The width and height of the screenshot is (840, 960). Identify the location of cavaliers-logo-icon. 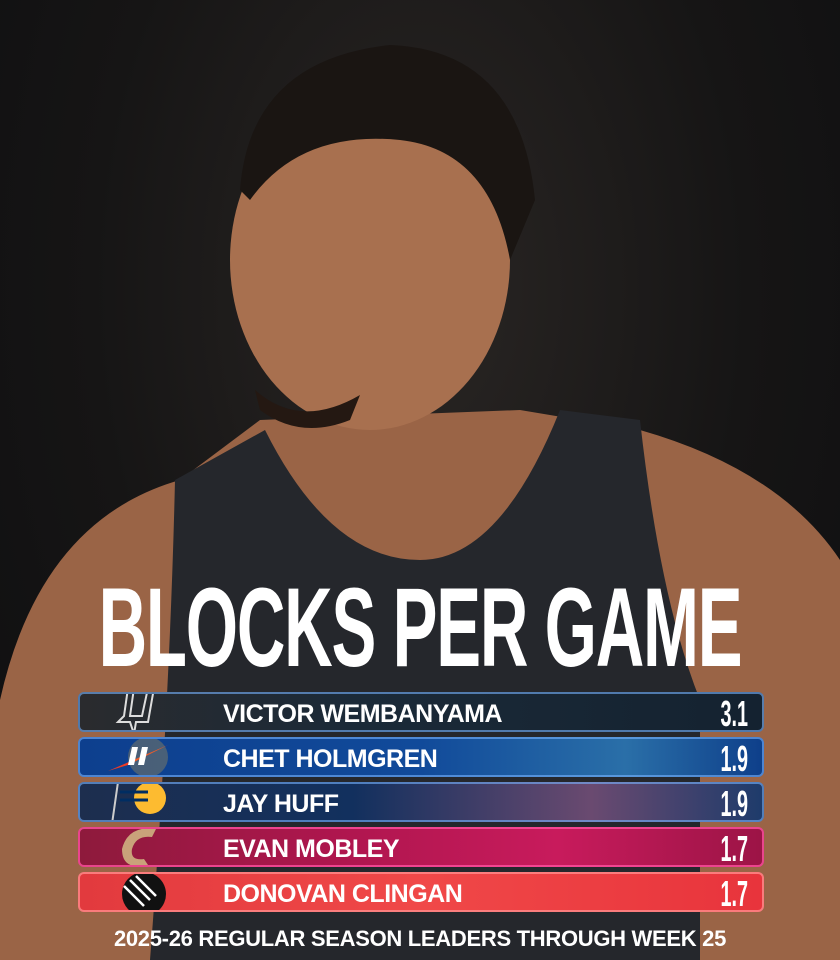
(139, 847).